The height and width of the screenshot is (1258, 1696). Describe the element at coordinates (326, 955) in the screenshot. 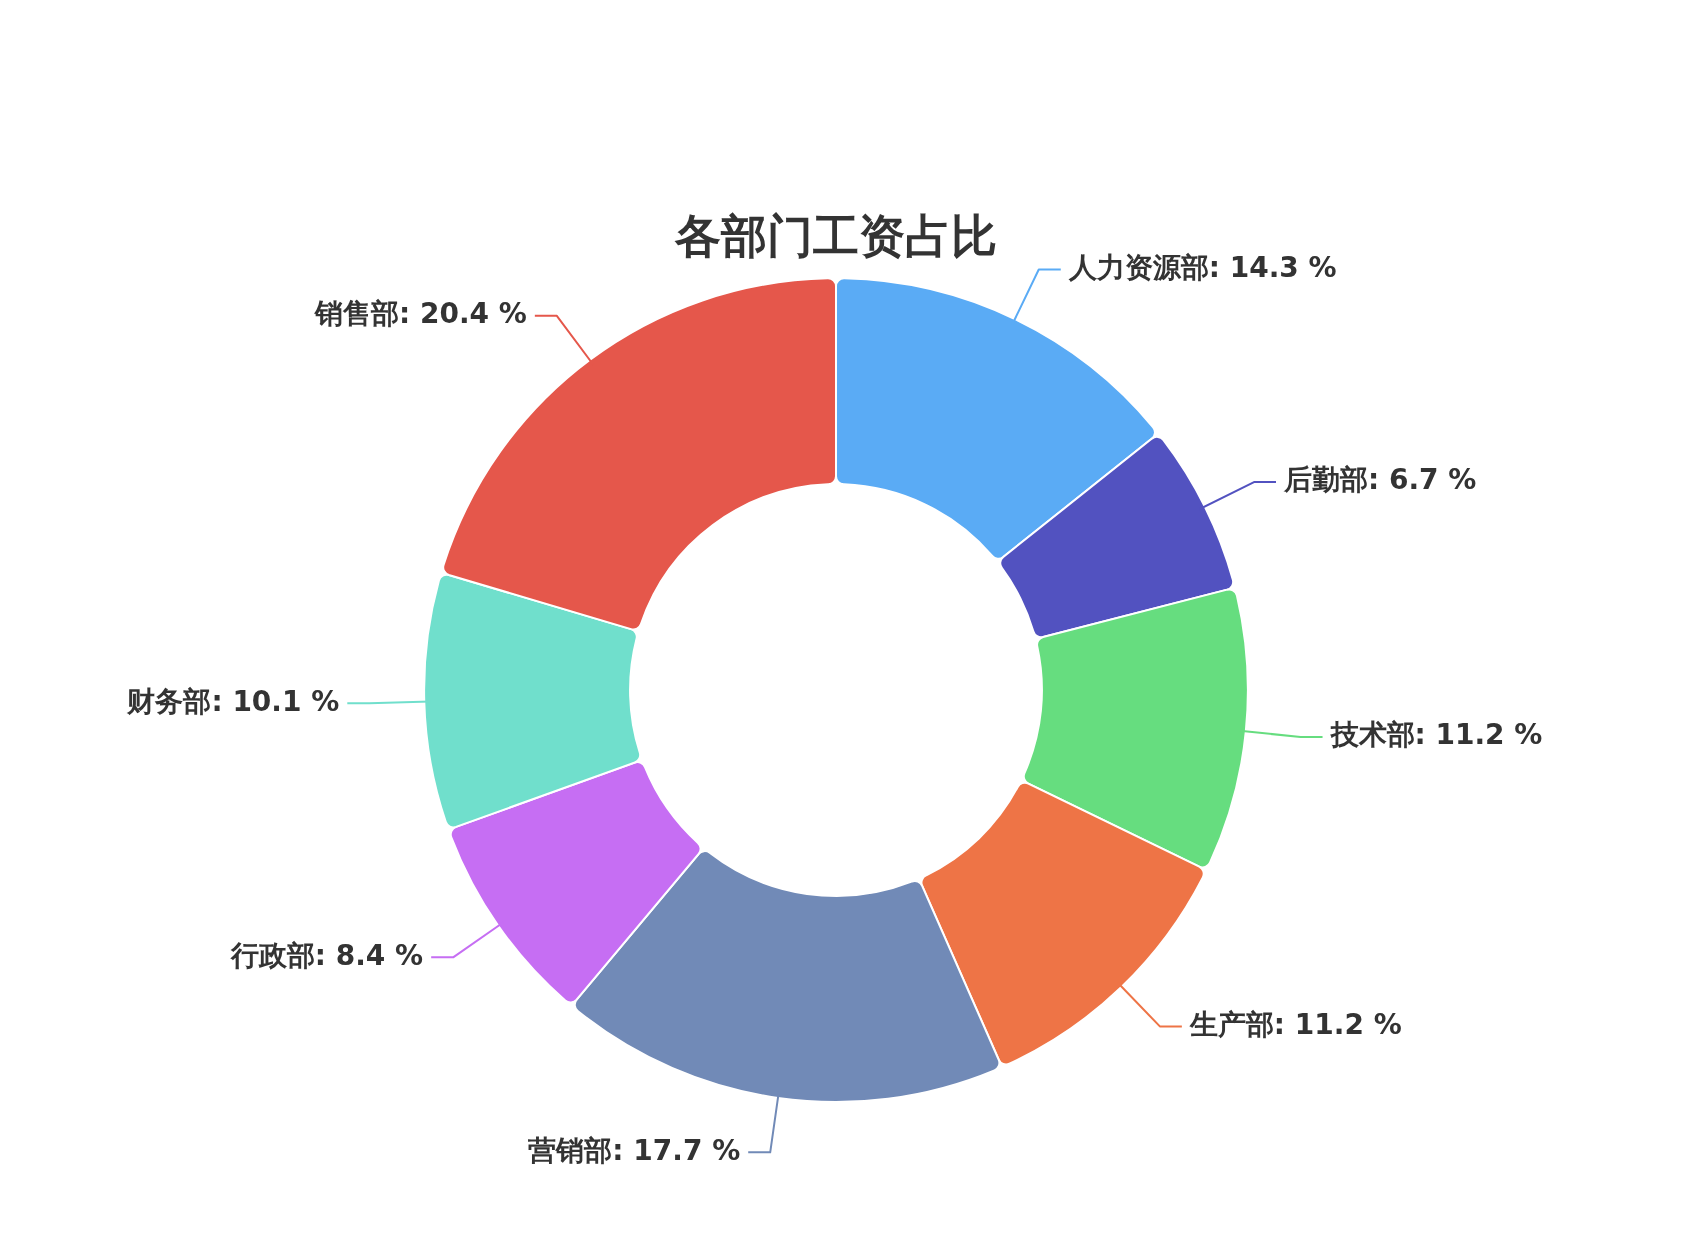

I see `slice-label: 行政部: 8.4 %` at that location.